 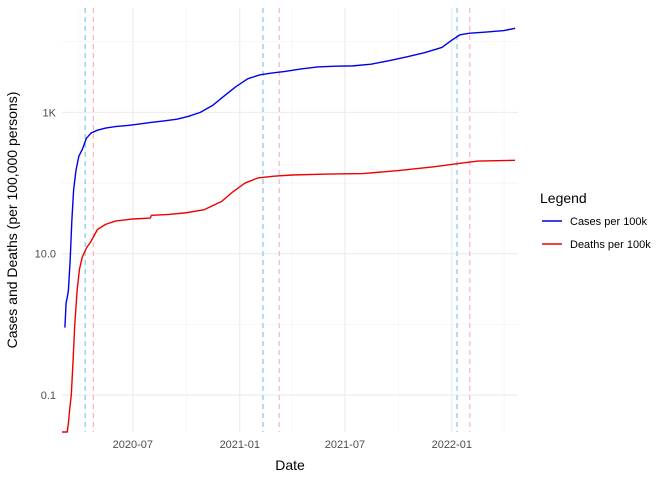 I want to click on y-axis-ticks: 0.1 10.0 1K, so click(x=46, y=254).